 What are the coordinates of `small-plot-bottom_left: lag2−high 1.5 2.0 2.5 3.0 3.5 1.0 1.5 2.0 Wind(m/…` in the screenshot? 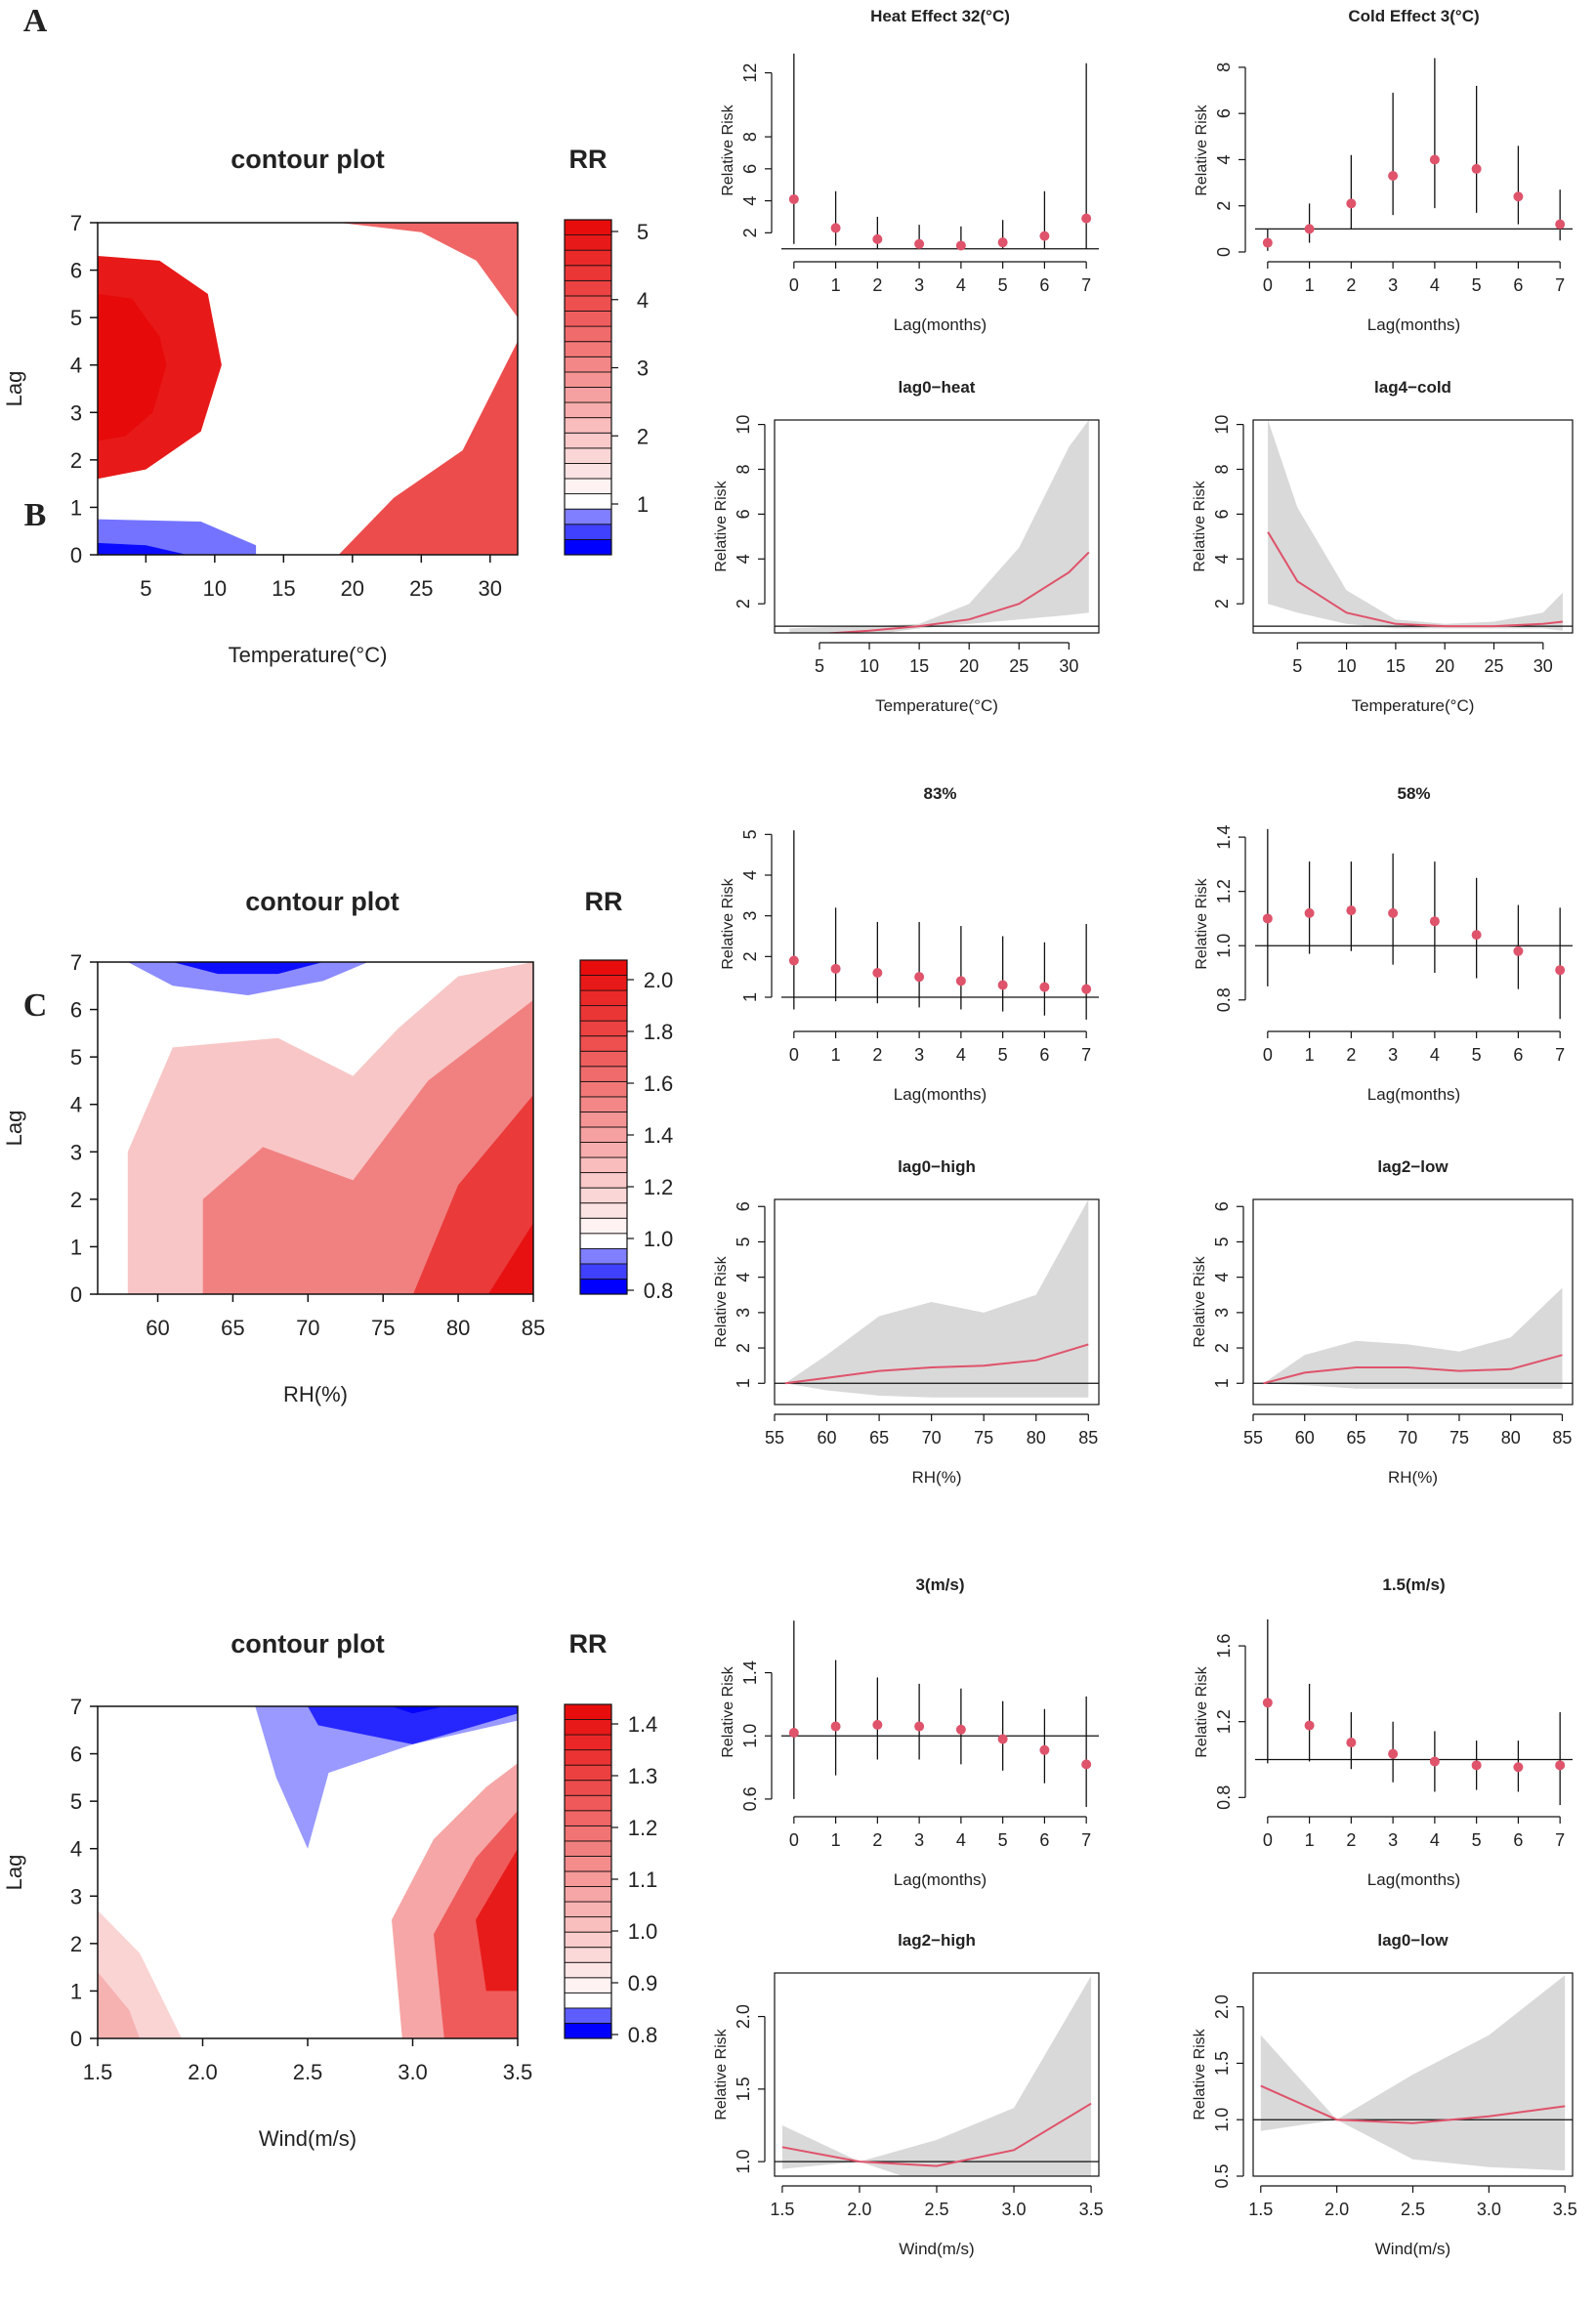 It's located at (908, 2094).